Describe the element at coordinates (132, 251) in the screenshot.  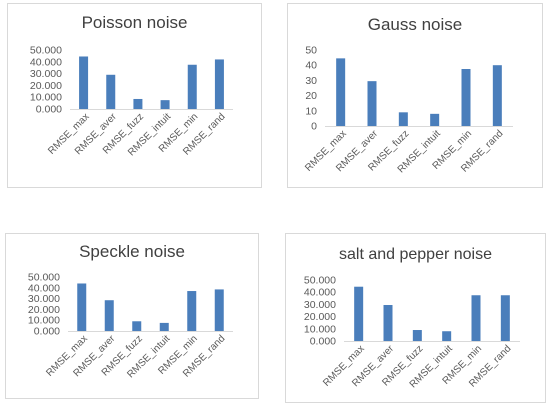
I see `chart-title: Speckle noise` at that location.